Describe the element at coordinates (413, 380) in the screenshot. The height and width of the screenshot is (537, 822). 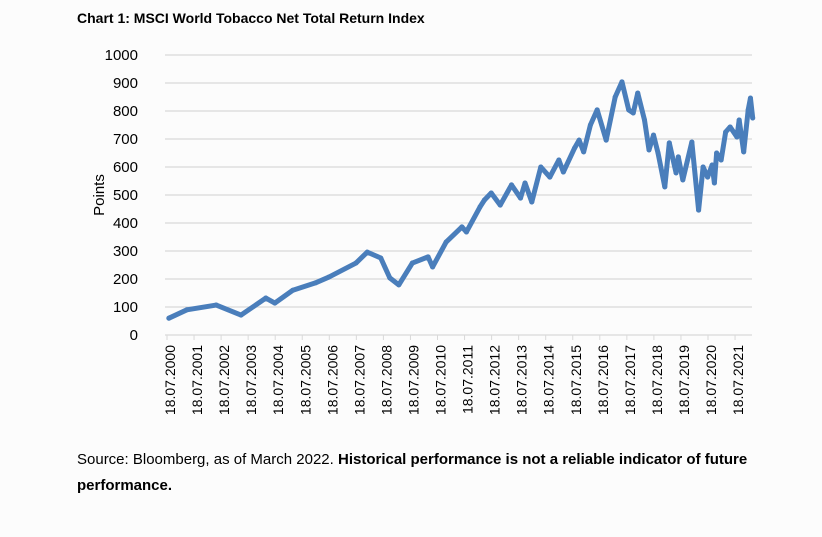
I see `x-tick-label: 18.07.2009` at that location.